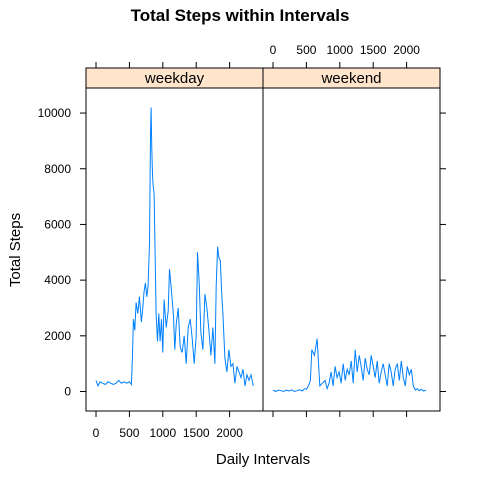 Image resolution: width=480 pixels, height=480 pixels. I want to click on y-tick-label: 6000, so click(57, 224).